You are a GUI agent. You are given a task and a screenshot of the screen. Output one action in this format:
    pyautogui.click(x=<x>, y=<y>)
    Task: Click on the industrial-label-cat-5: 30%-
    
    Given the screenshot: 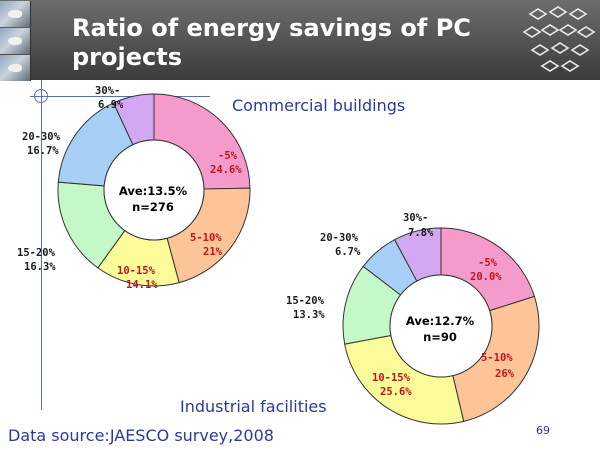 What is the action you would take?
    pyautogui.click(x=416, y=218)
    